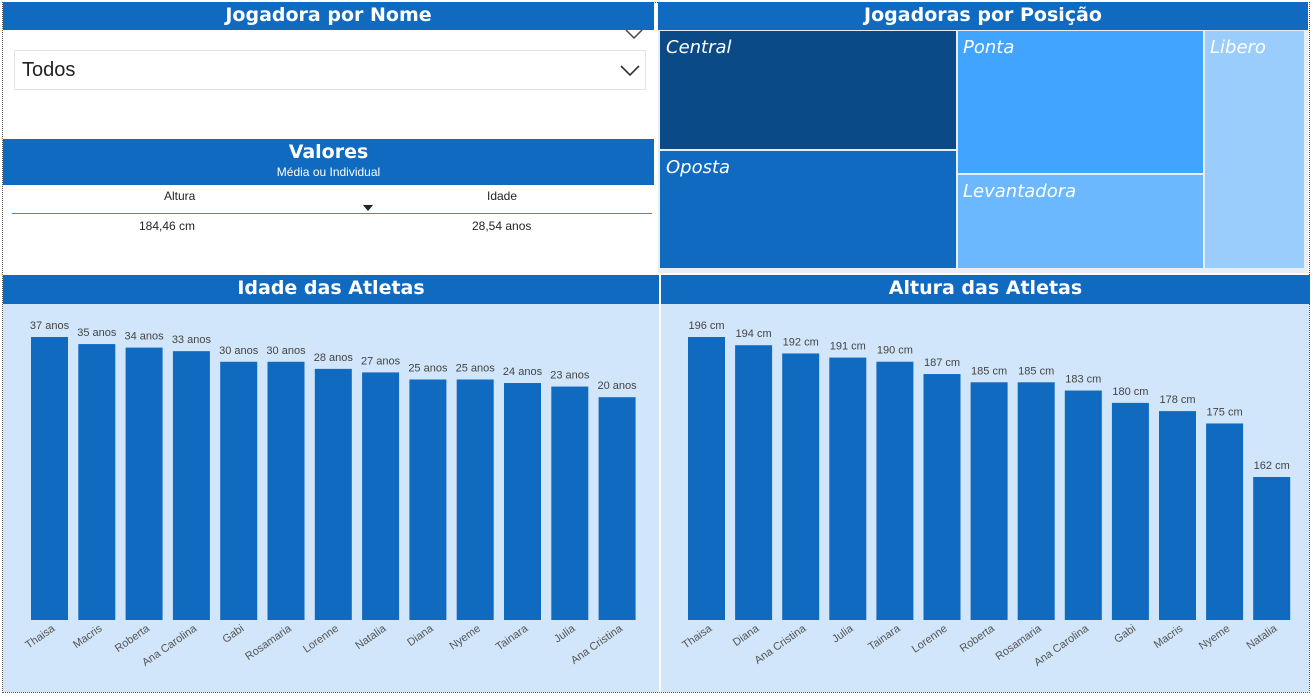 This screenshot has height=697, width=1314. I want to click on altura-data-label: 180 cm, so click(1130, 392).